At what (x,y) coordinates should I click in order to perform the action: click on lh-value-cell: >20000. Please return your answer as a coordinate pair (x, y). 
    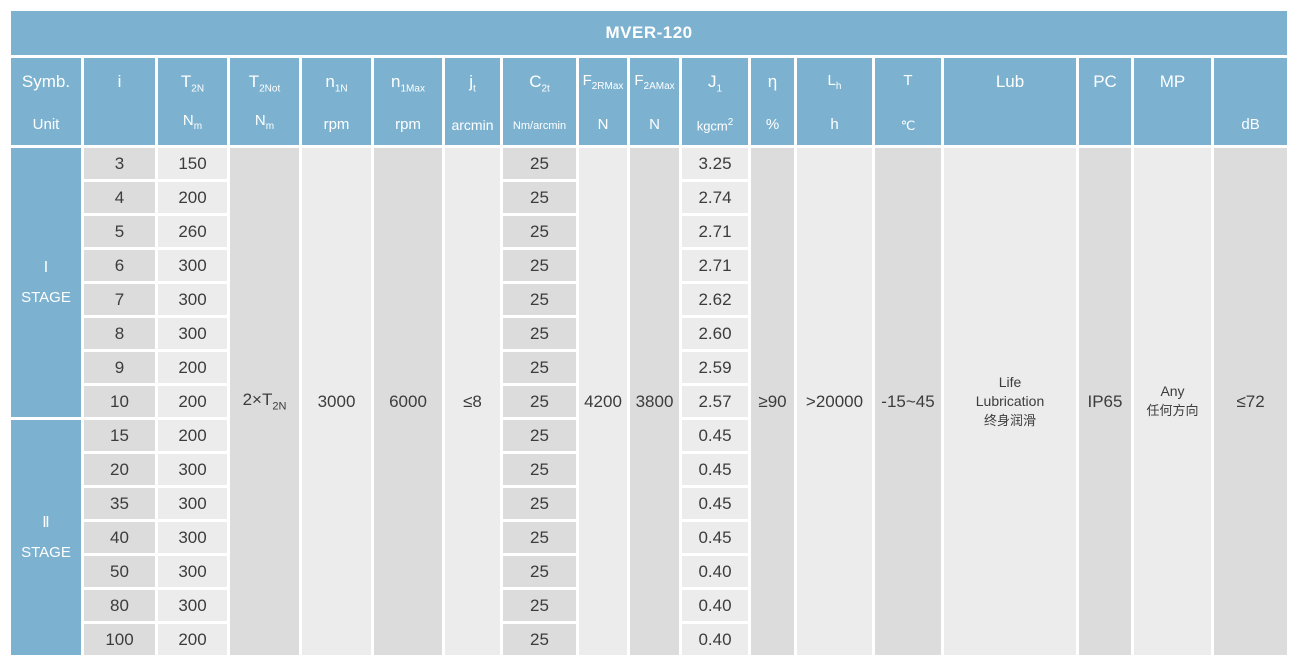
    Looking at the image, I should click on (834, 401).